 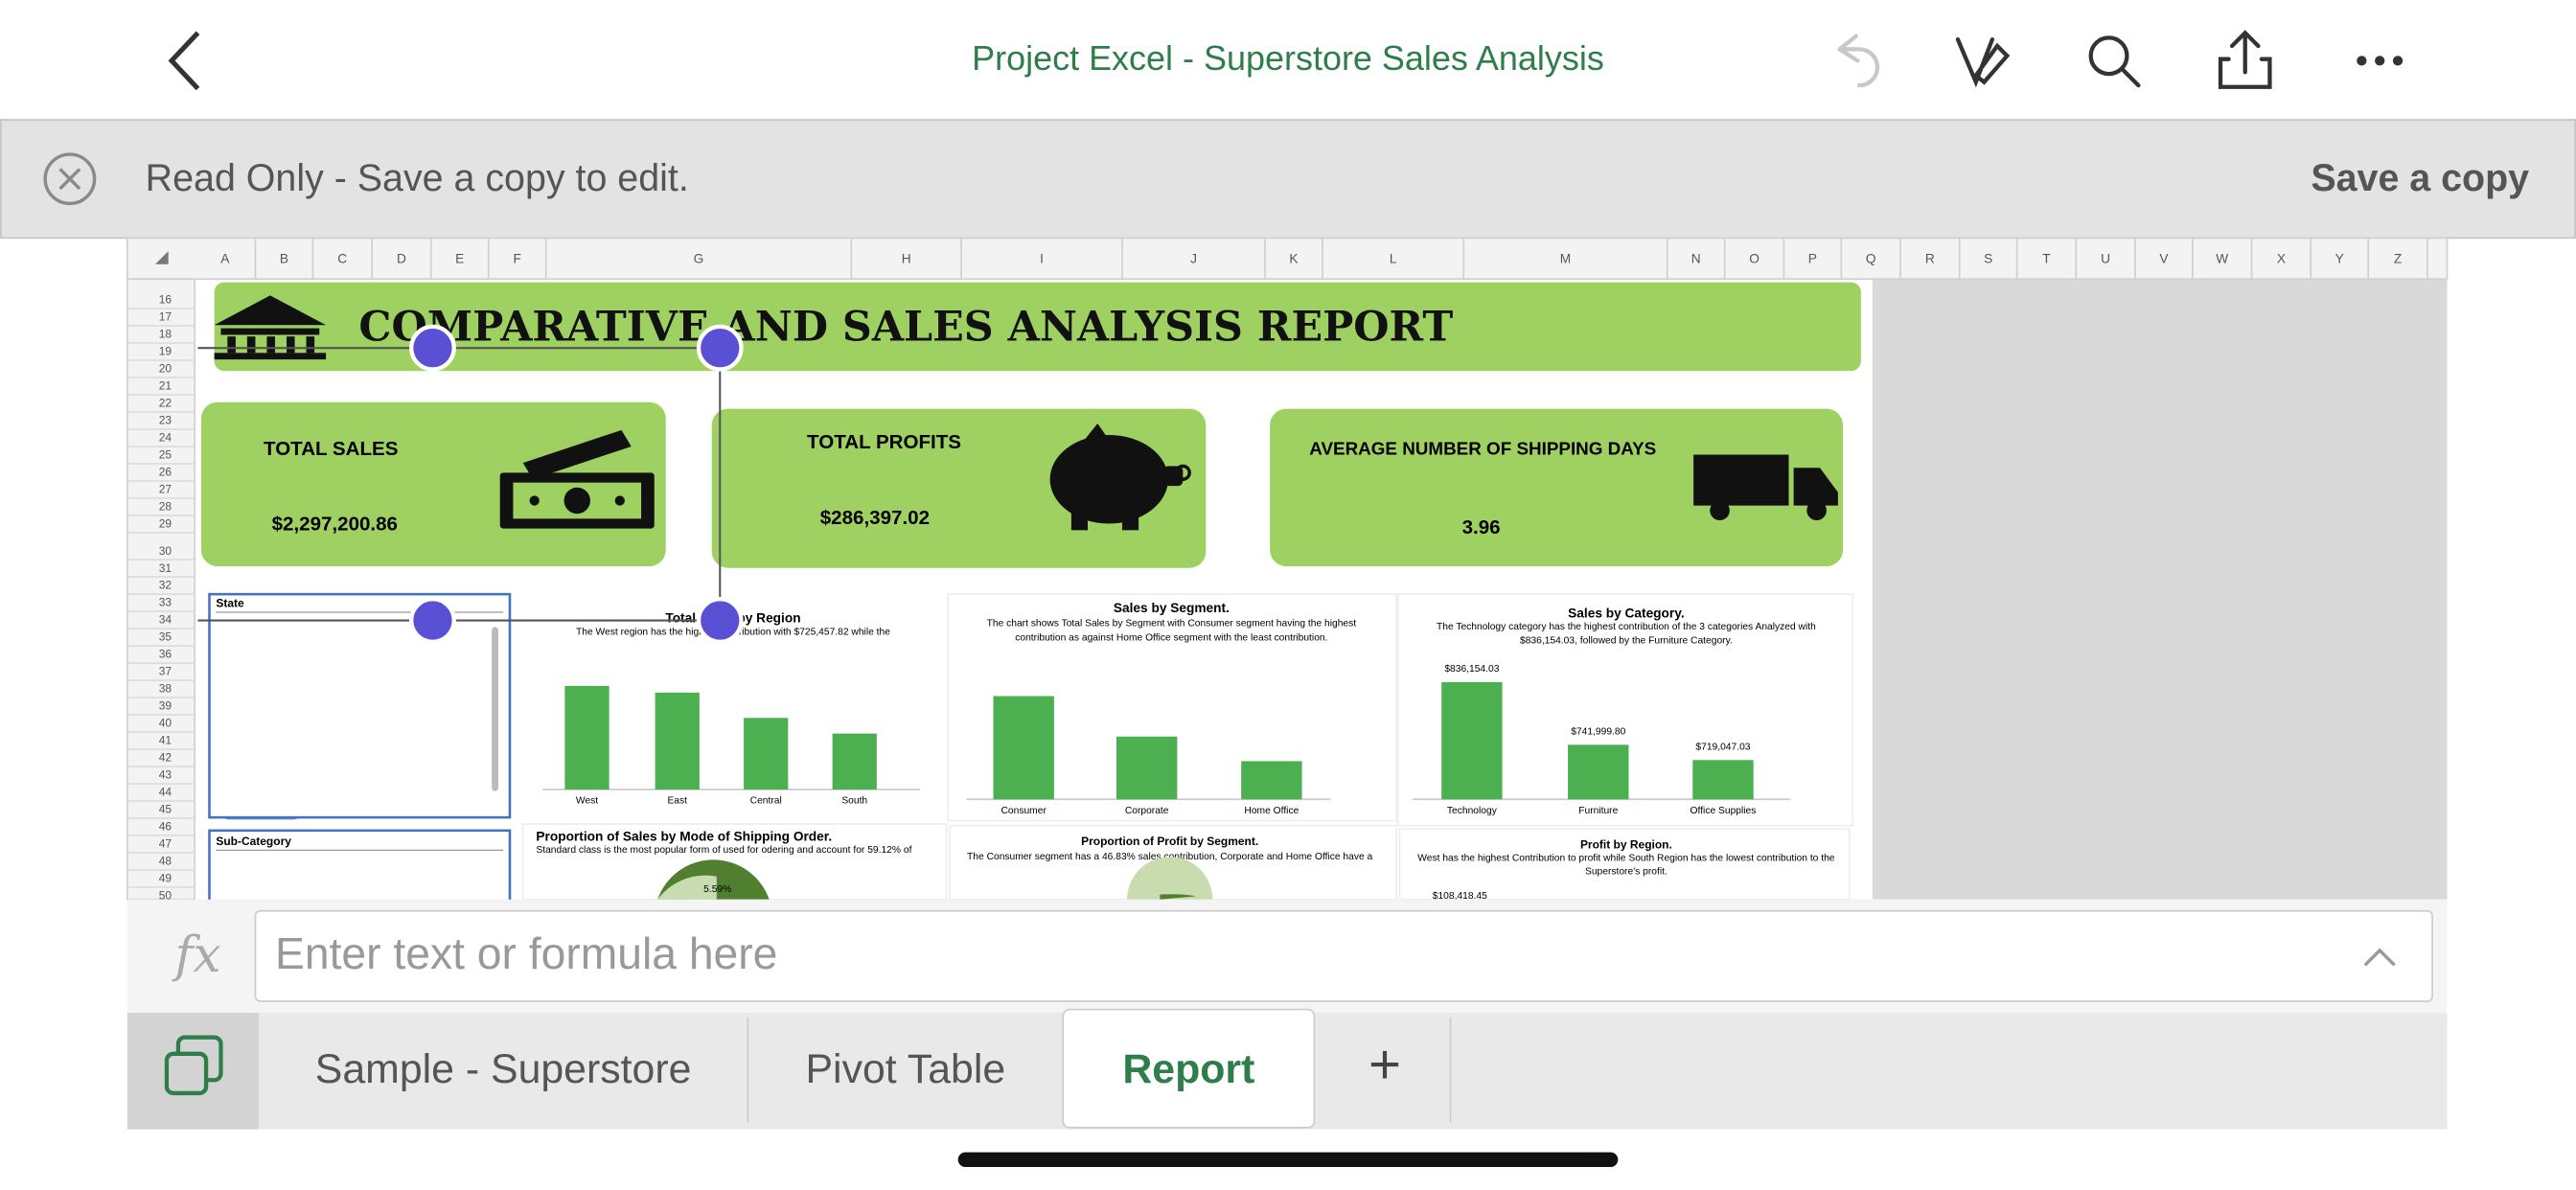 What do you see at coordinates (401, 258) in the screenshot?
I see `column-header: D` at bounding box center [401, 258].